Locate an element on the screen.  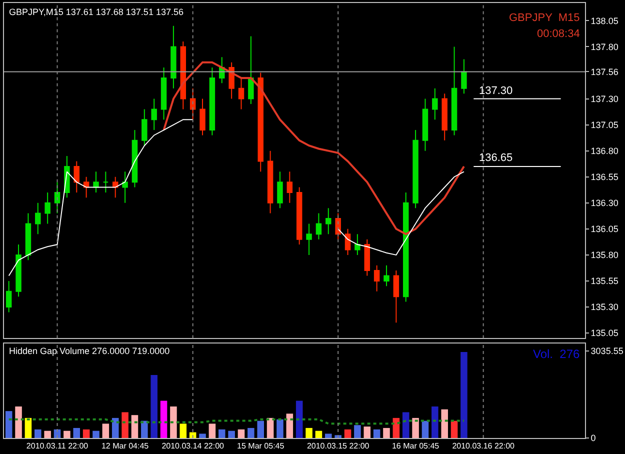
x-tick-label: 2010.03.14 22:00 is located at coordinates (193, 446).